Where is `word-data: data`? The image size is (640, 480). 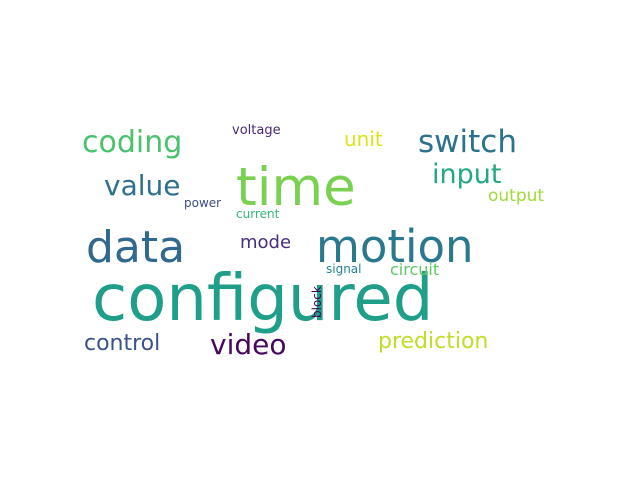 word-data: data is located at coordinates (135, 247).